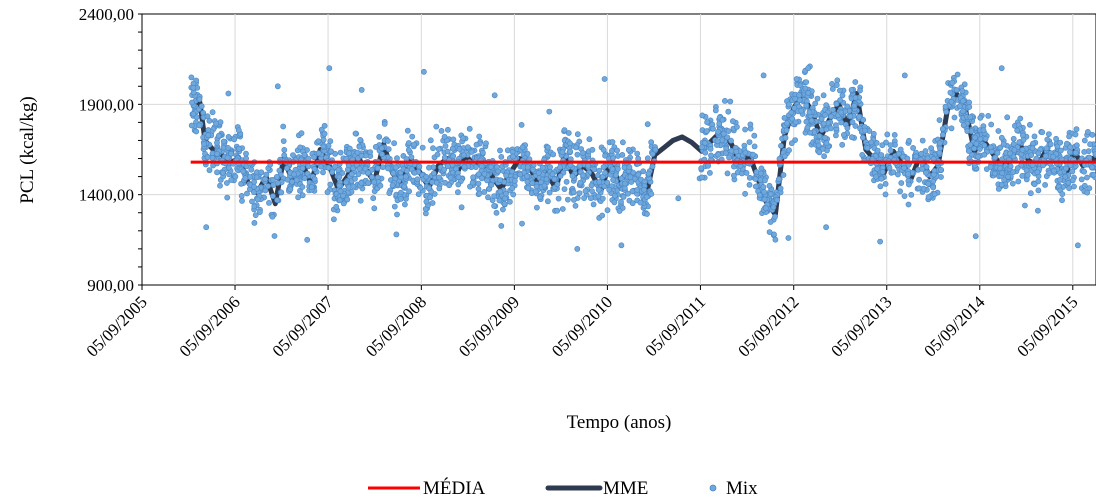 This screenshot has height=497, width=1096. I want to click on y-axis-title: PCL (kcal/kg), so click(27, 149).